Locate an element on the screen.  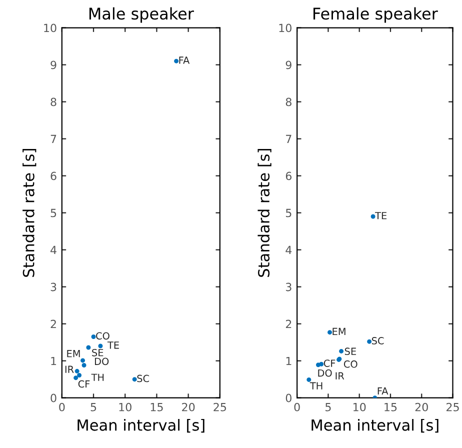
chart-title: Male speaker is located at coordinates (141, 15).